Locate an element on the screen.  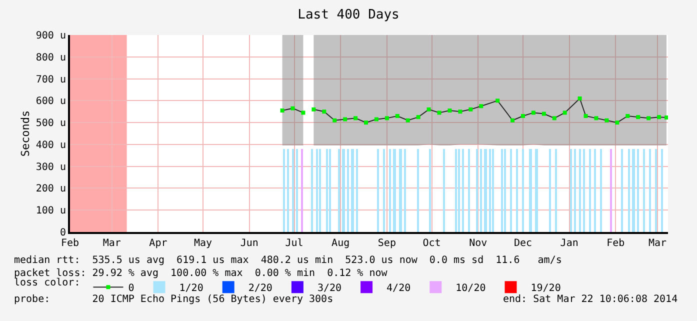
x-tick-label: Apr is located at coordinates (158, 243).